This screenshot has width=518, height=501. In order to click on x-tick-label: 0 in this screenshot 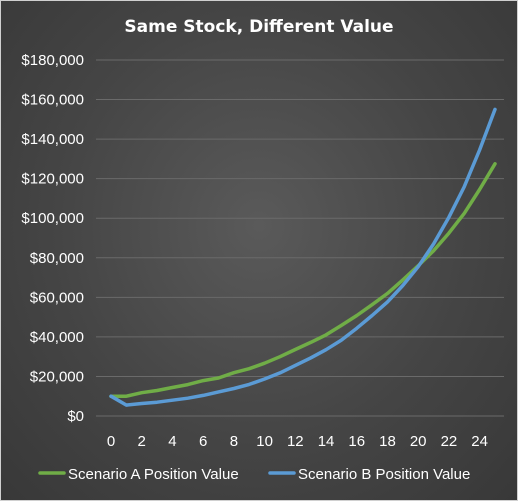, I will do `click(111, 441)`.